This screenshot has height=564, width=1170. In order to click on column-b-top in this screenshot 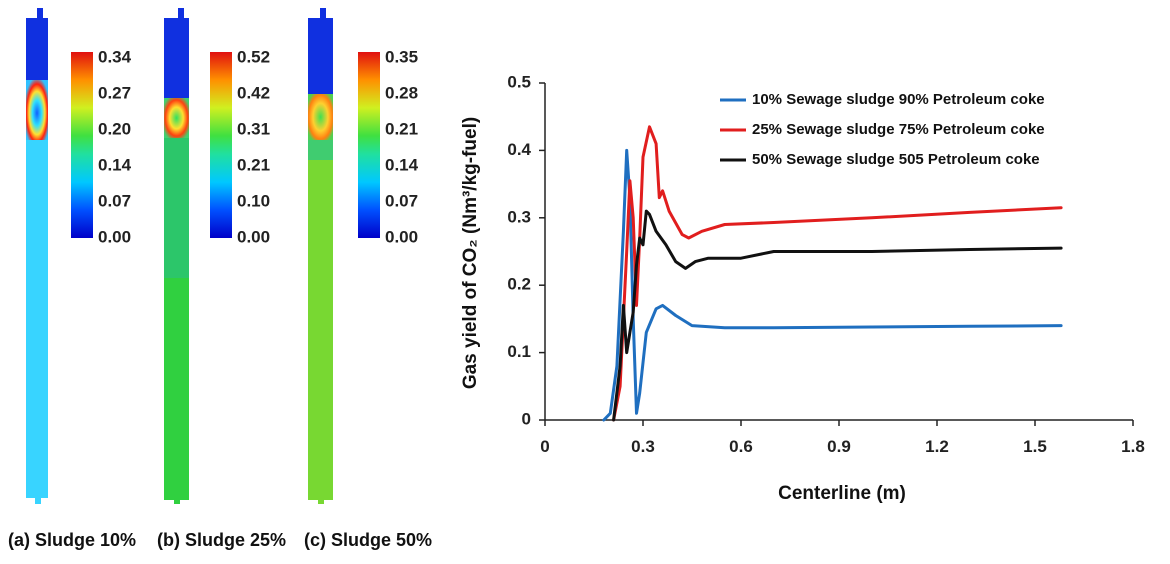, I will do `click(176, 58)`.